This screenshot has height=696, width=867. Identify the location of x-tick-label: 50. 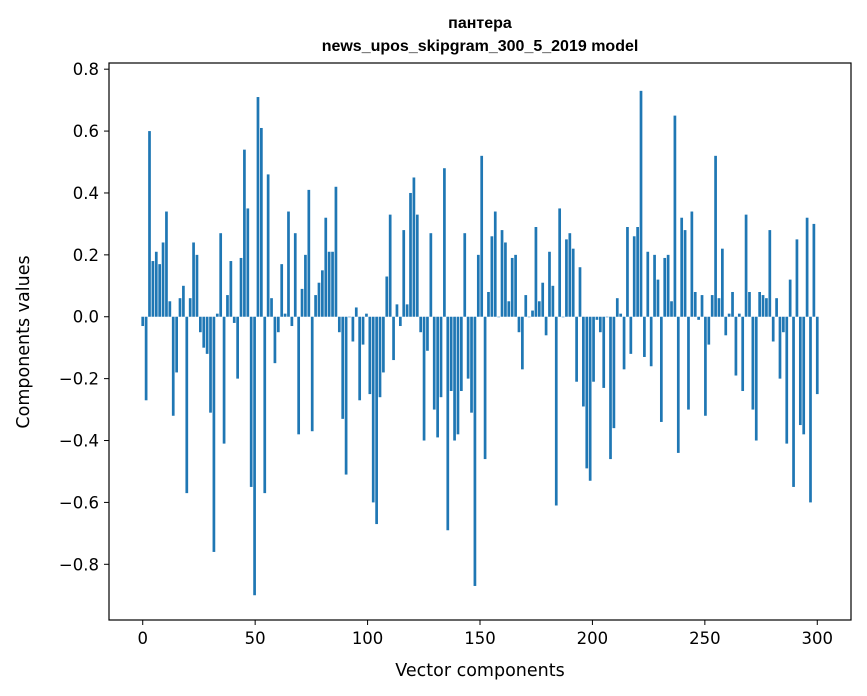
(255, 638).